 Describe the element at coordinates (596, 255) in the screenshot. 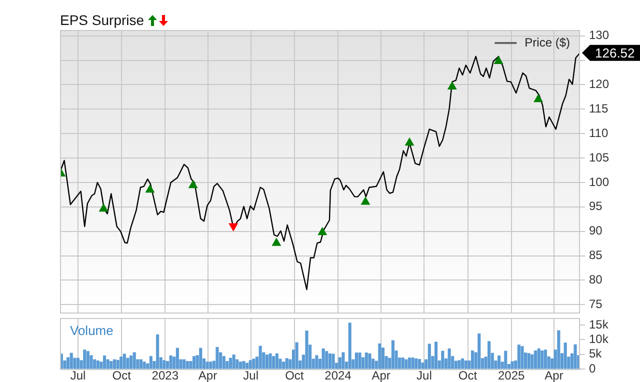

I see `y-tick-label: 85` at that location.